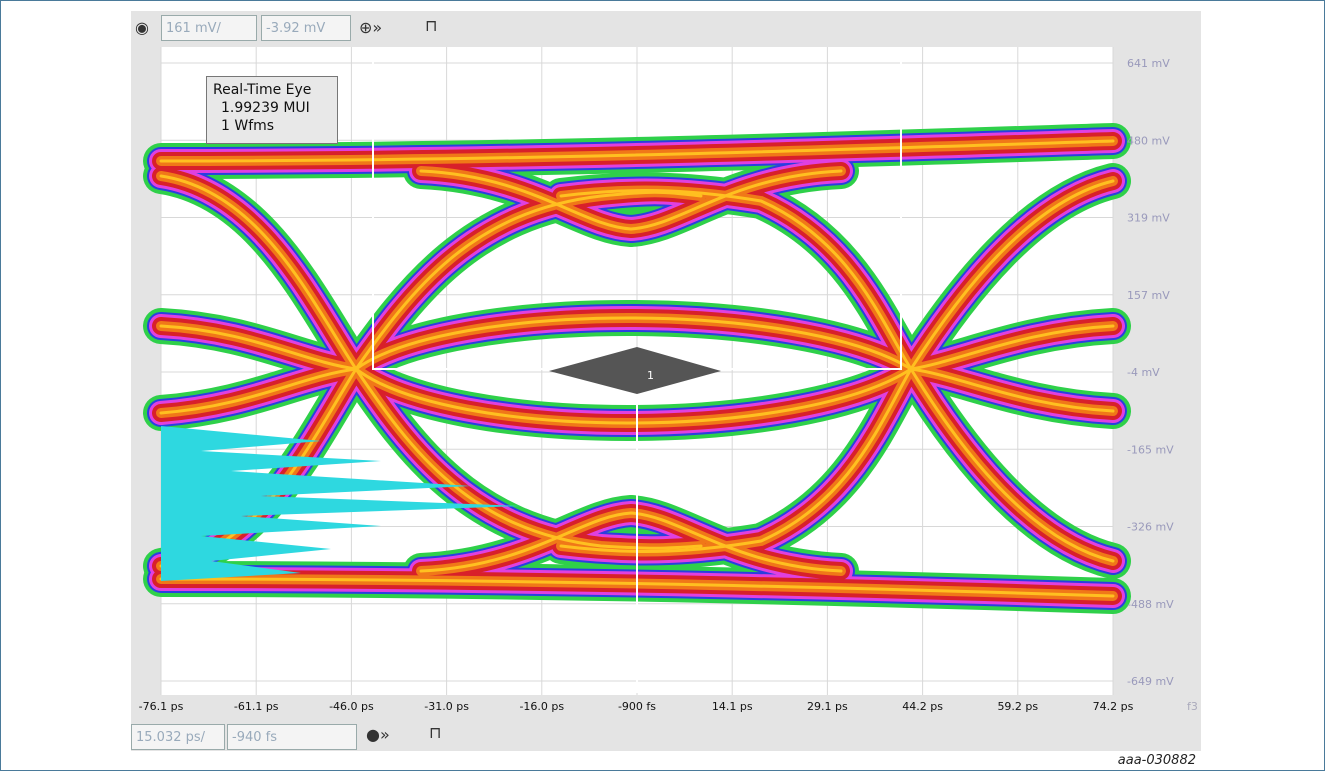 This screenshot has width=1325, height=771. What do you see at coordinates (341, 503) in the screenshot?
I see `histogram` at bounding box center [341, 503].